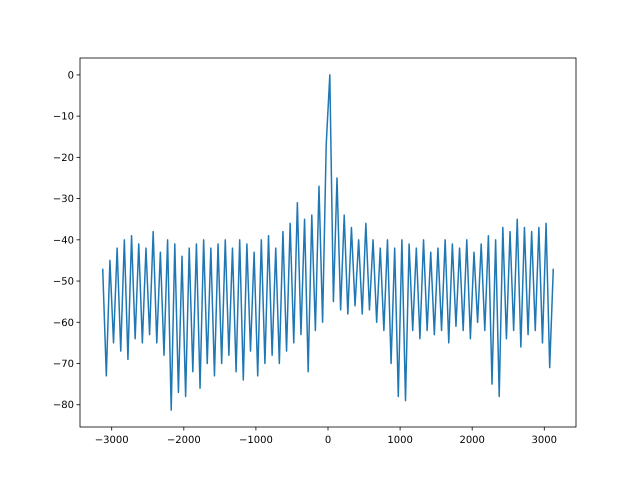 The width and height of the screenshot is (640, 480). I want to click on y-tick-label: −40, so click(63, 240).